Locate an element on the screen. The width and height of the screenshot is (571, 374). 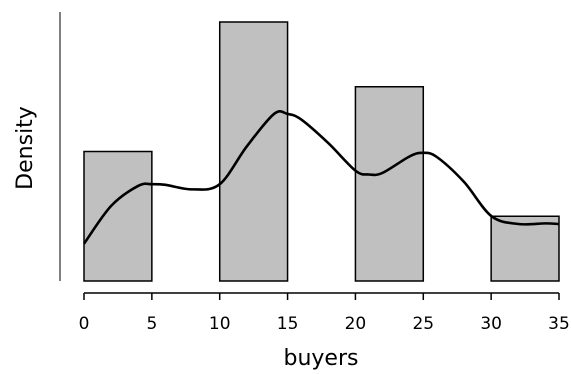
x-tick-label-10: 10 is located at coordinates (220, 324).